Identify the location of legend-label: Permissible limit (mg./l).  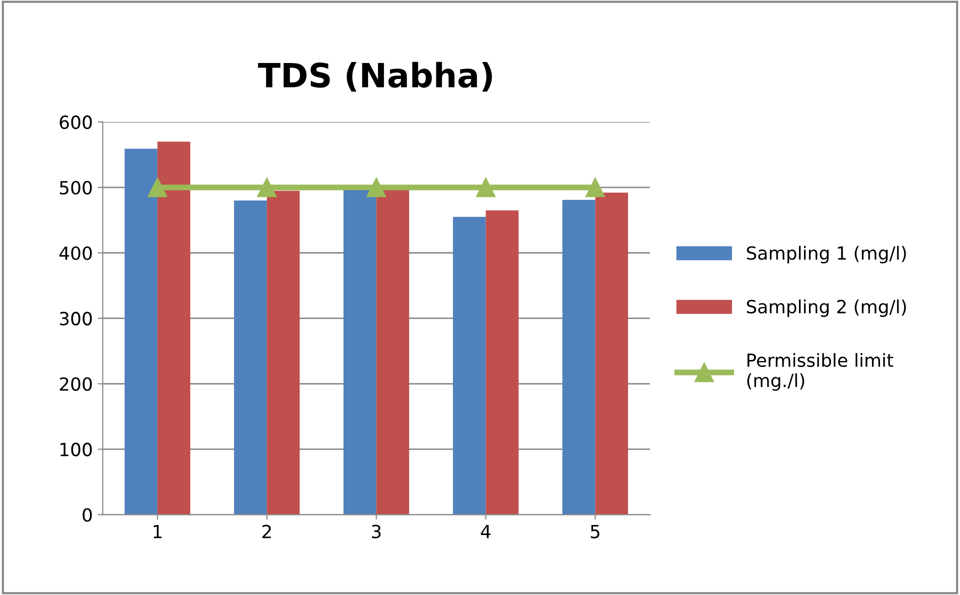
(820, 372).